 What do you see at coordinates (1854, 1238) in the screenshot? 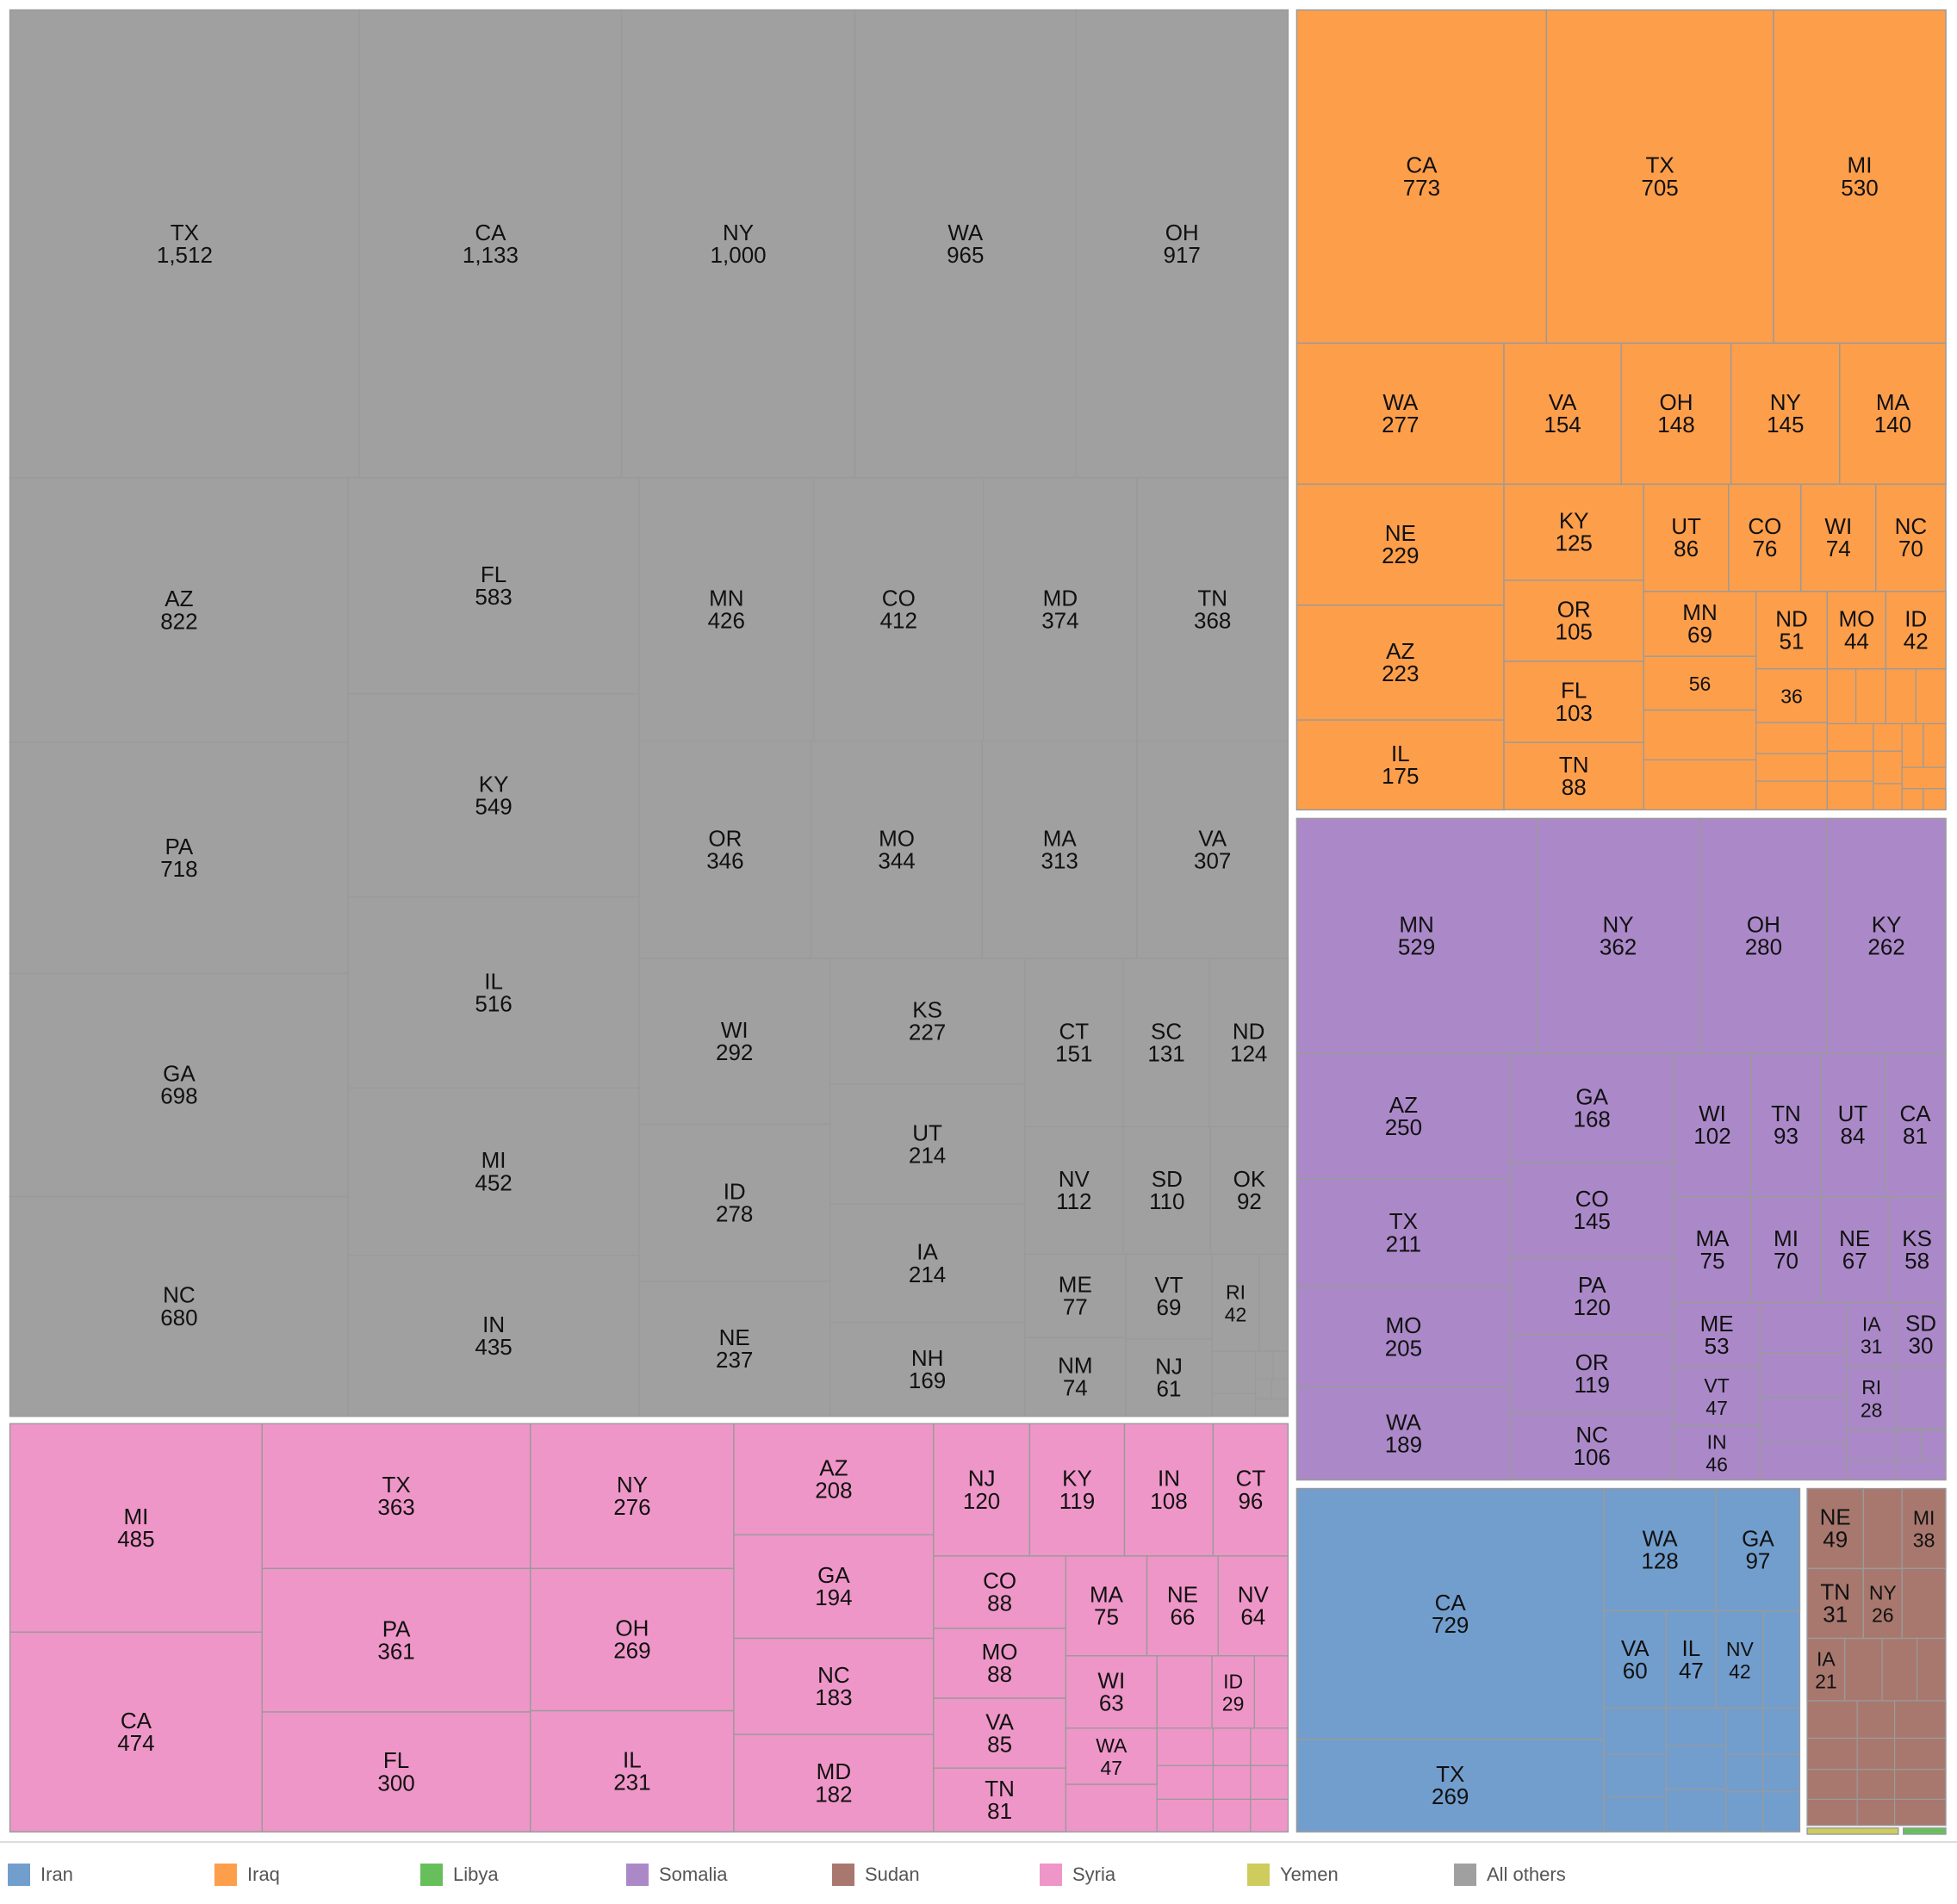
I see `cell-somalia-ne-label: NE` at bounding box center [1854, 1238].